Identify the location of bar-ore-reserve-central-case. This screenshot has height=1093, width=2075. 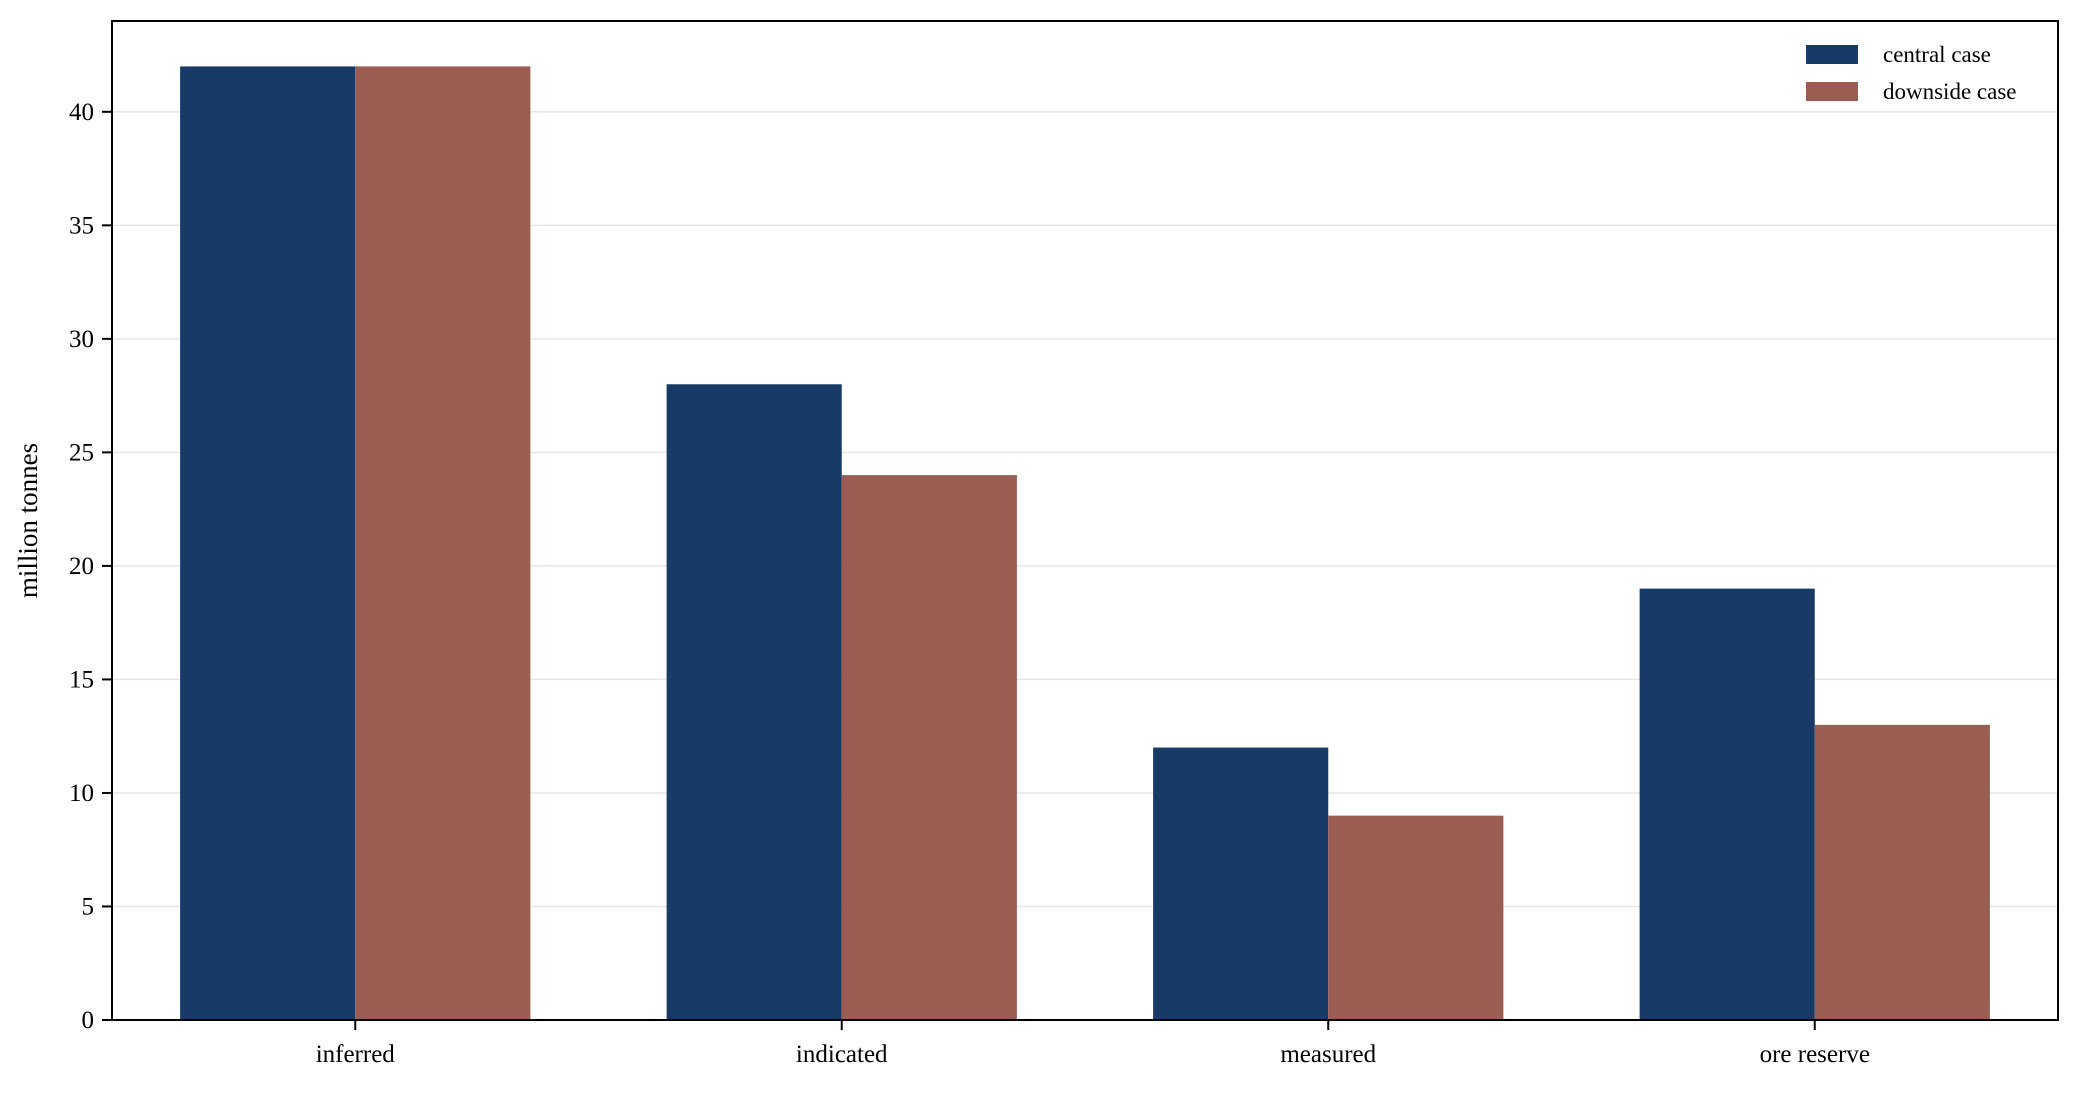
(1727, 804).